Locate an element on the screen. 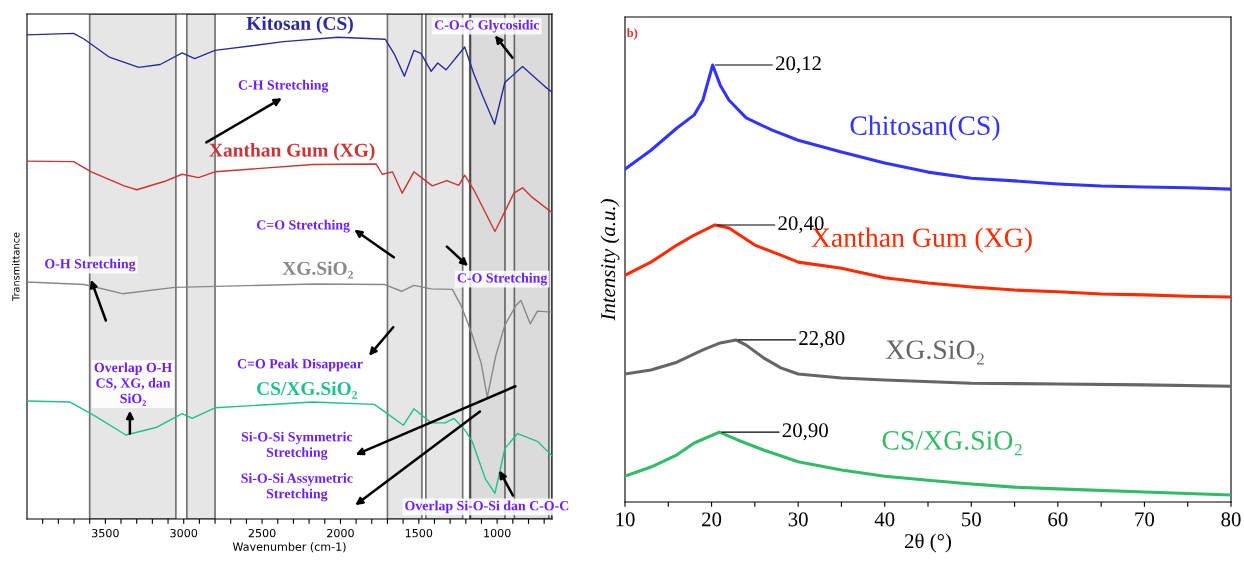  y-axis-title: Intensity (a.u.) is located at coordinates (610, 260).